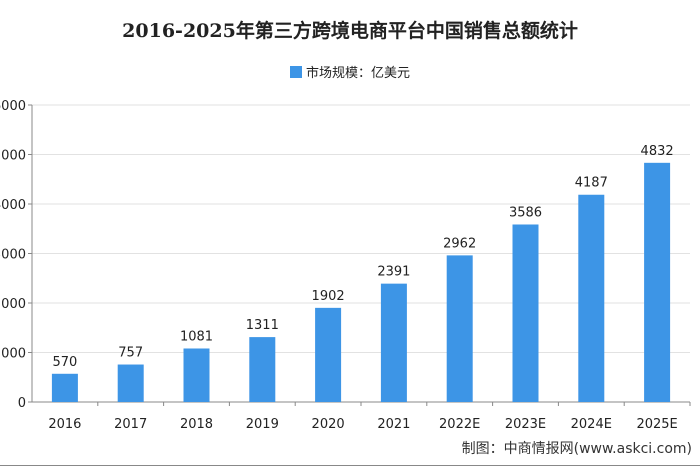 The image size is (700, 470). What do you see at coordinates (591, 424) in the screenshot?
I see `x-tick-label: 2024E` at bounding box center [591, 424].